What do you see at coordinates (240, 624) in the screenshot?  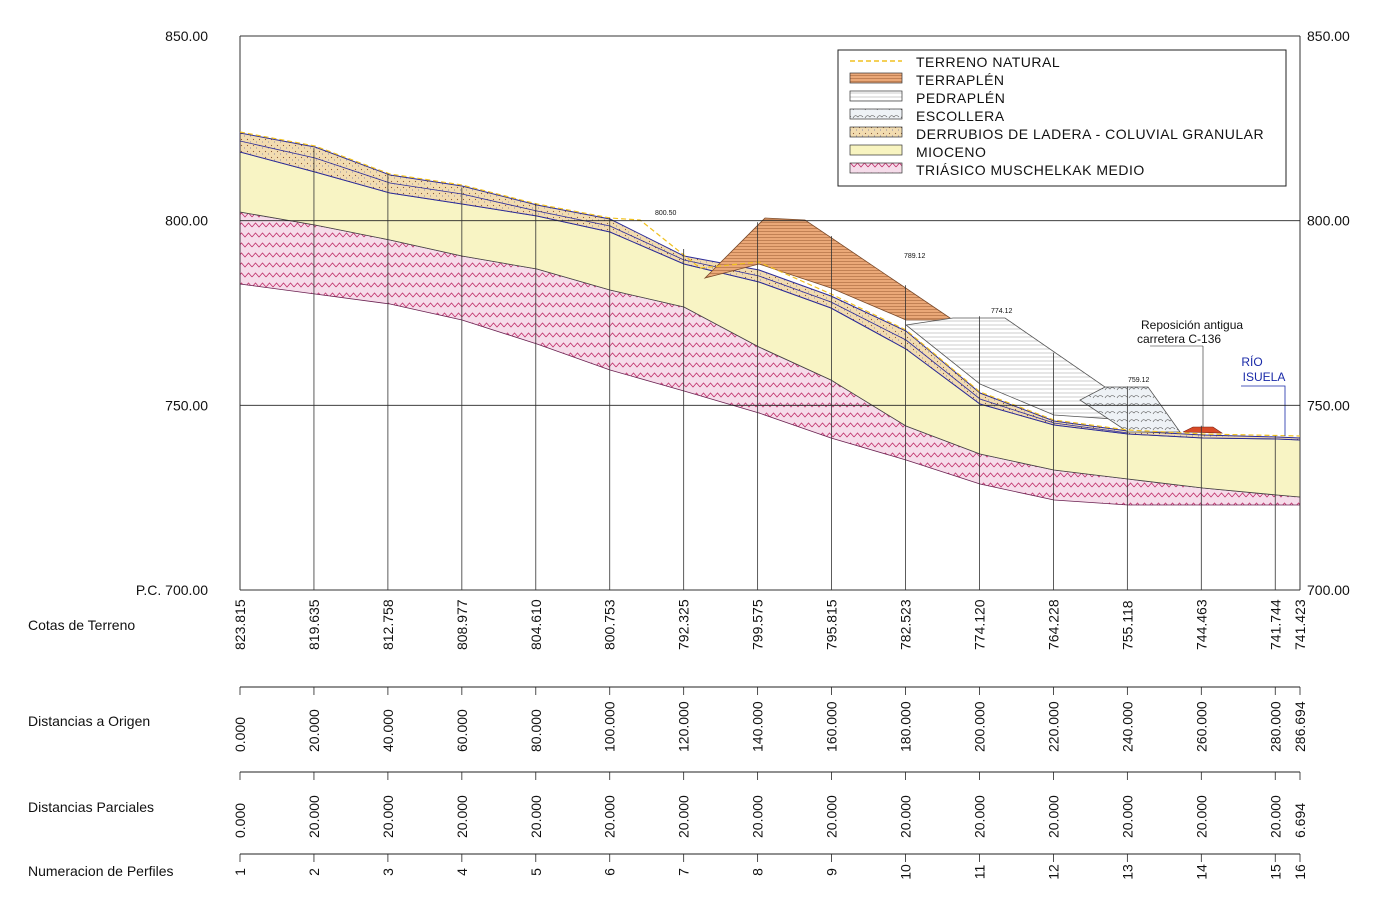 I see `table-cell: 823.815` at bounding box center [240, 624].